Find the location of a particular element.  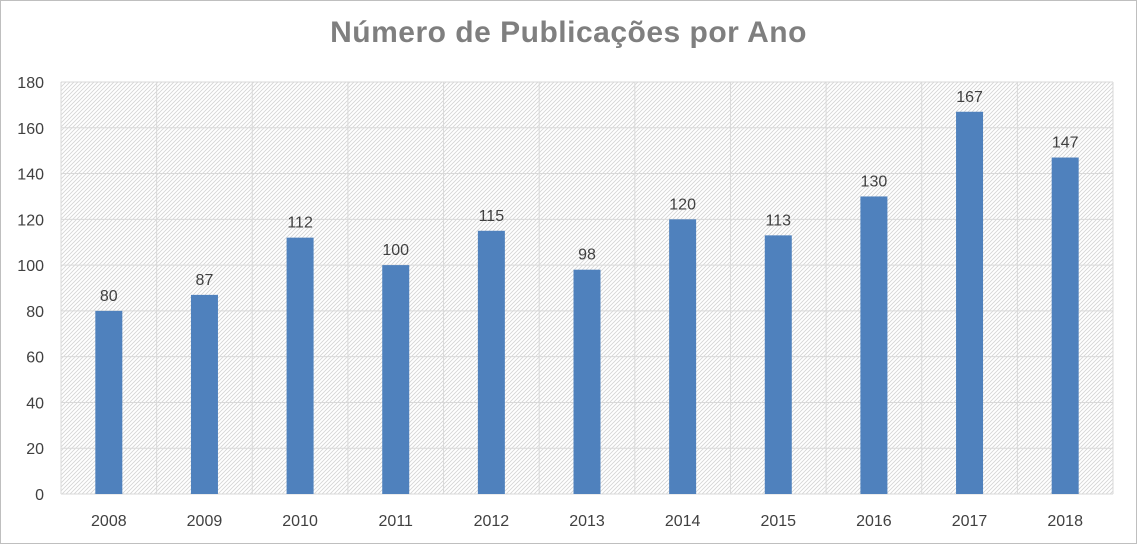

chart-title: Número de Publicações por Ano is located at coordinates (568, 32).